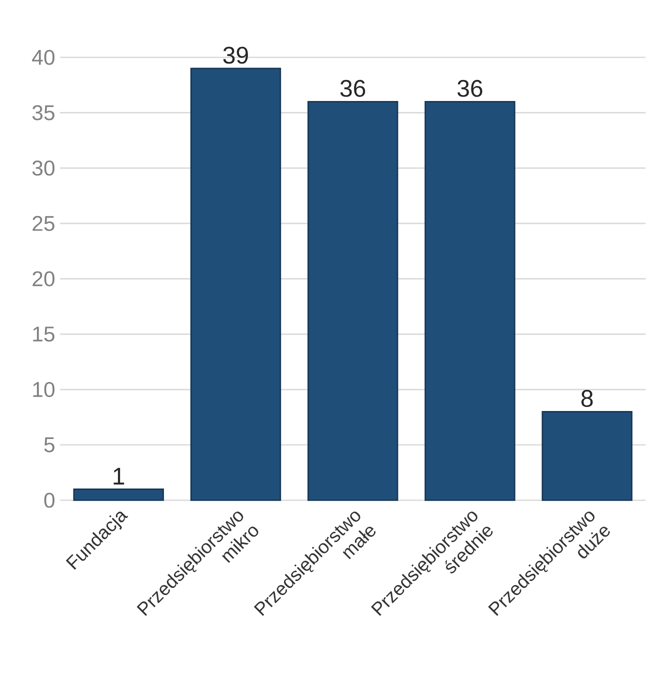  What do you see at coordinates (49, 444) in the screenshot?
I see `y-tick-label: 5` at bounding box center [49, 444].